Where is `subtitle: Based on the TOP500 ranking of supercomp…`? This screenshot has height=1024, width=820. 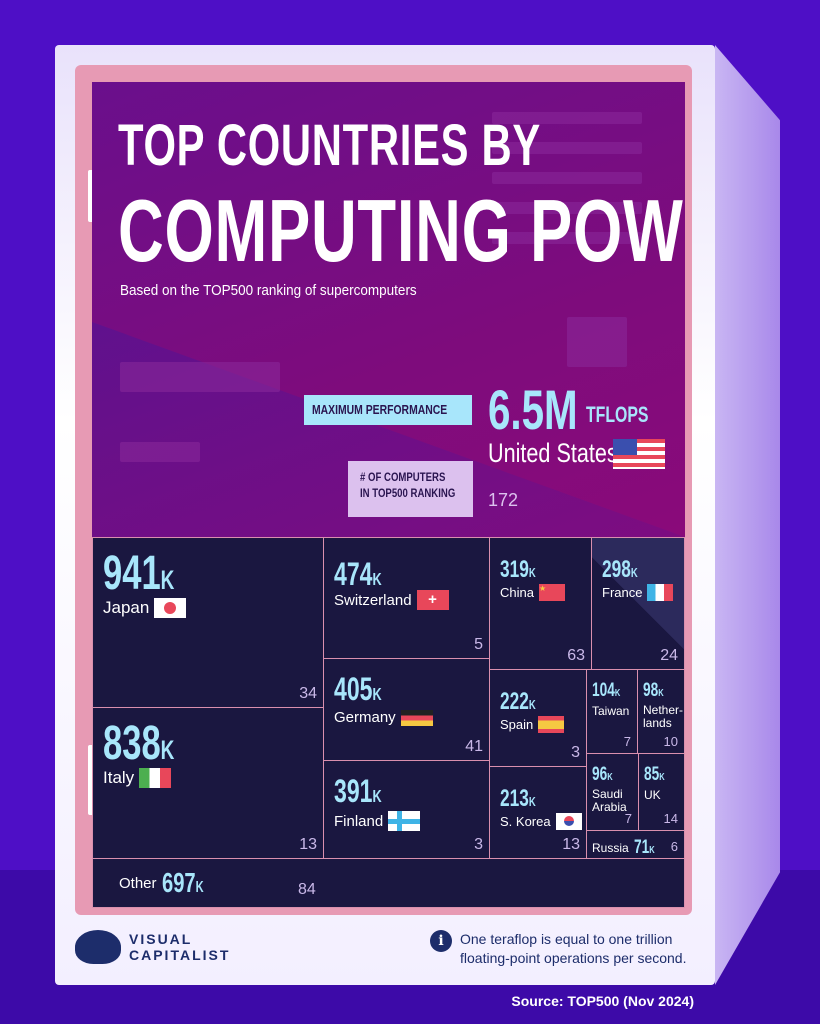 subtitle: Based on the TOP500 ranking of supercomp… is located at coordinates (268, 290).